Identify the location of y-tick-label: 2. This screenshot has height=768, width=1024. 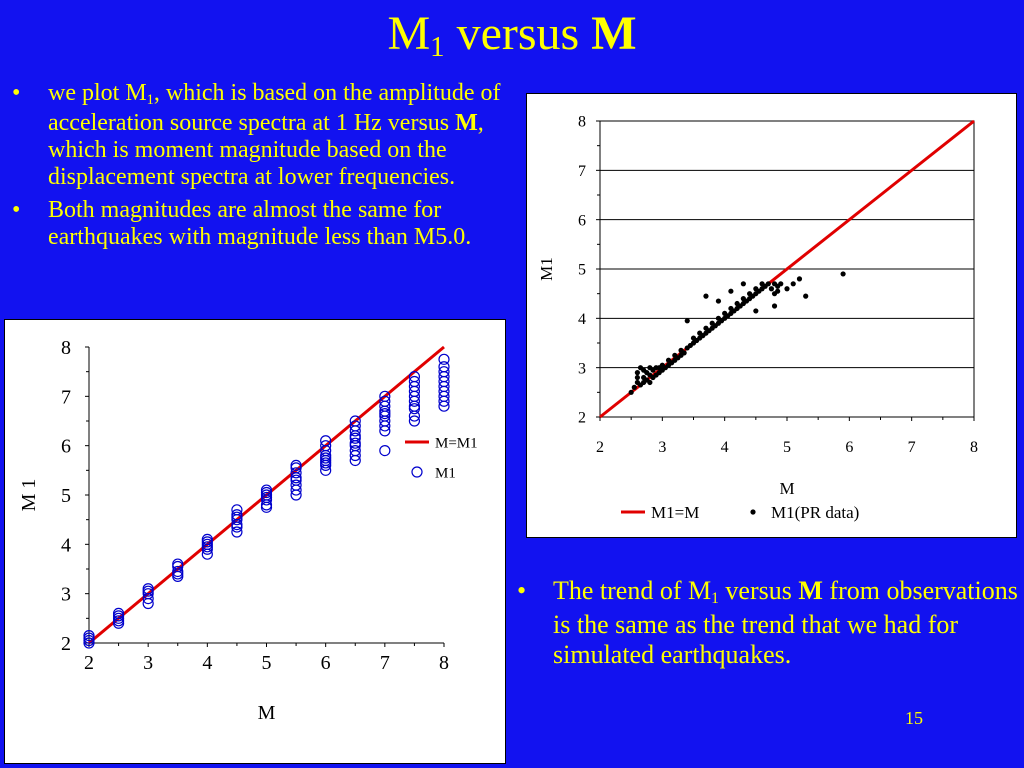
(66, 644).